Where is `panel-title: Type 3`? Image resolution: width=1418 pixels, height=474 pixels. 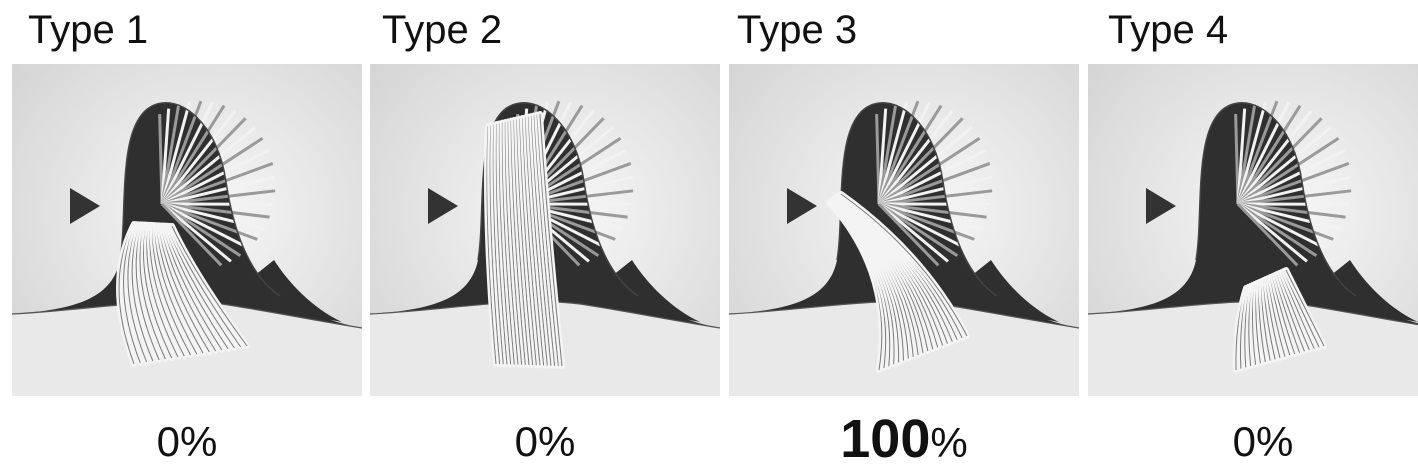
panel-title: Type 3 is located at coordinates (797, 30).